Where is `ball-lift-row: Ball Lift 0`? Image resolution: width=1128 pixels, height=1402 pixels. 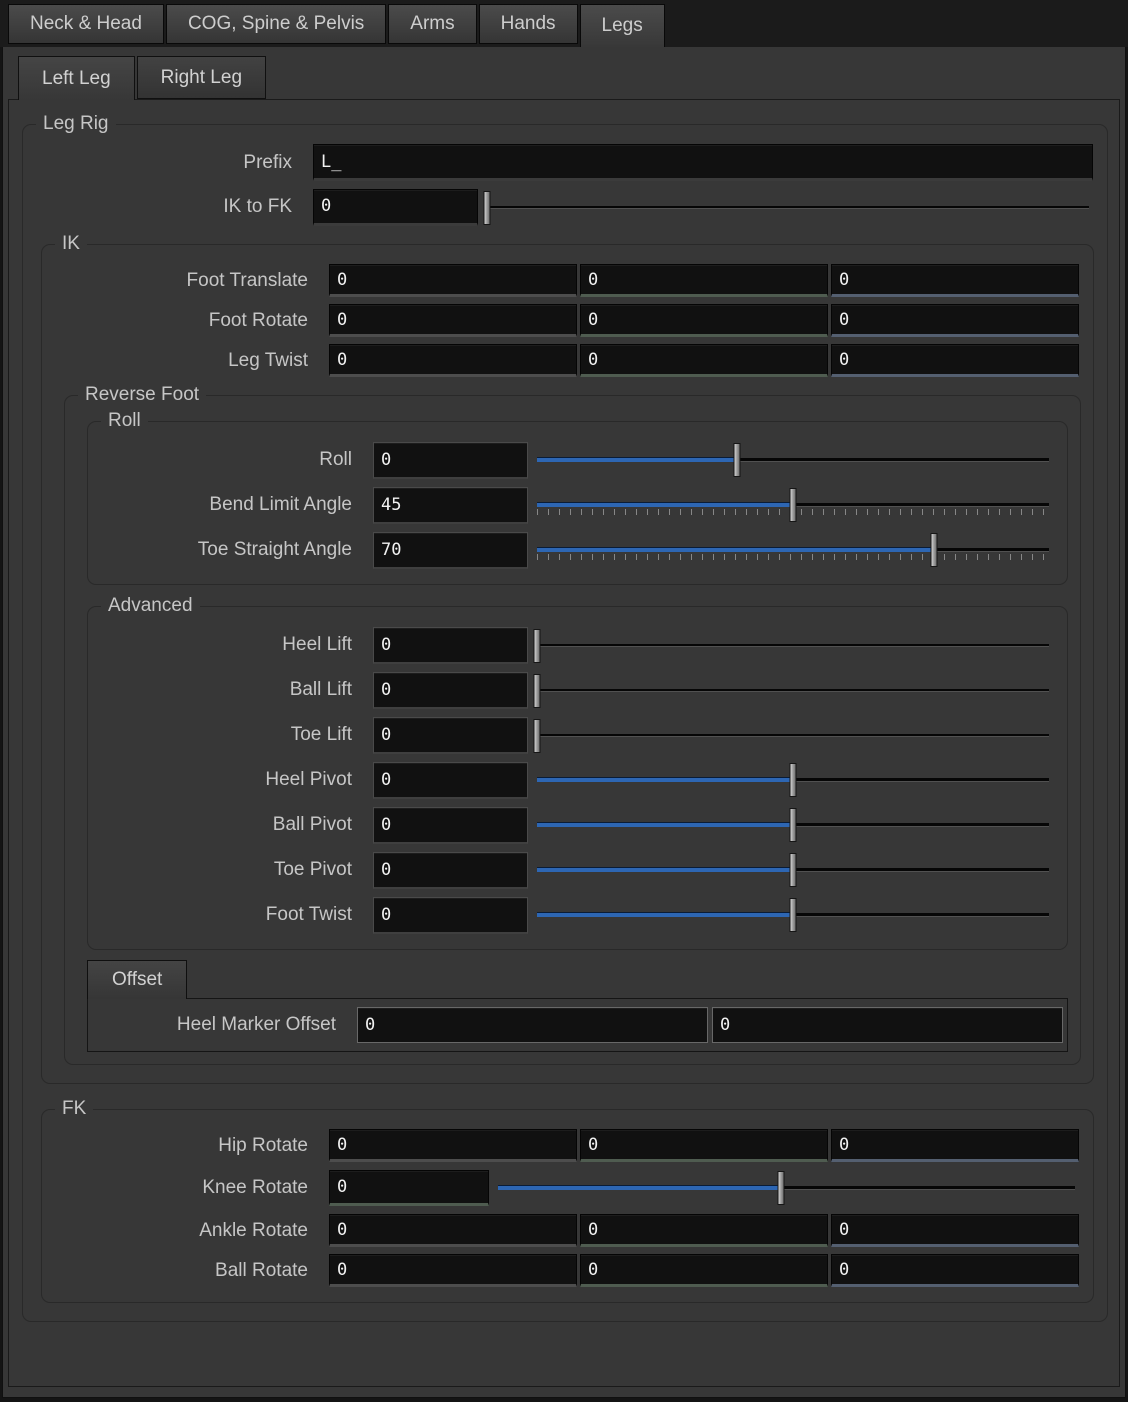
ball-lift-row: Ball Lift 0 is located at coordinates (574, 690).